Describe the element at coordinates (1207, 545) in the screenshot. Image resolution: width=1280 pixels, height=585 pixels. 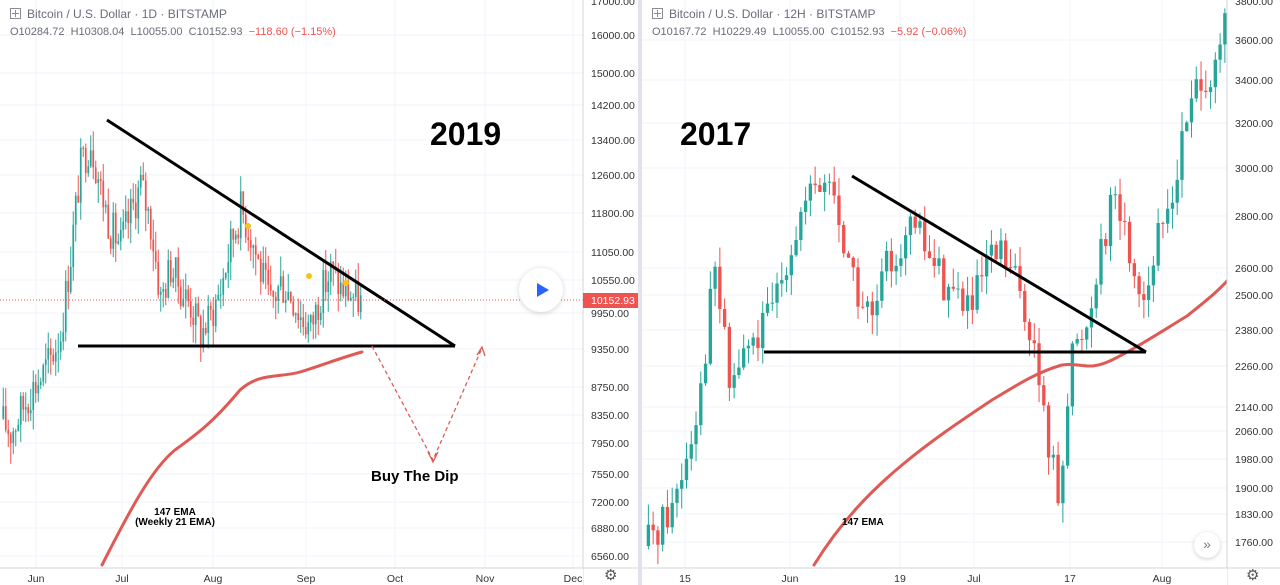
I see `scroll-to-latest-icon: »` at that location.